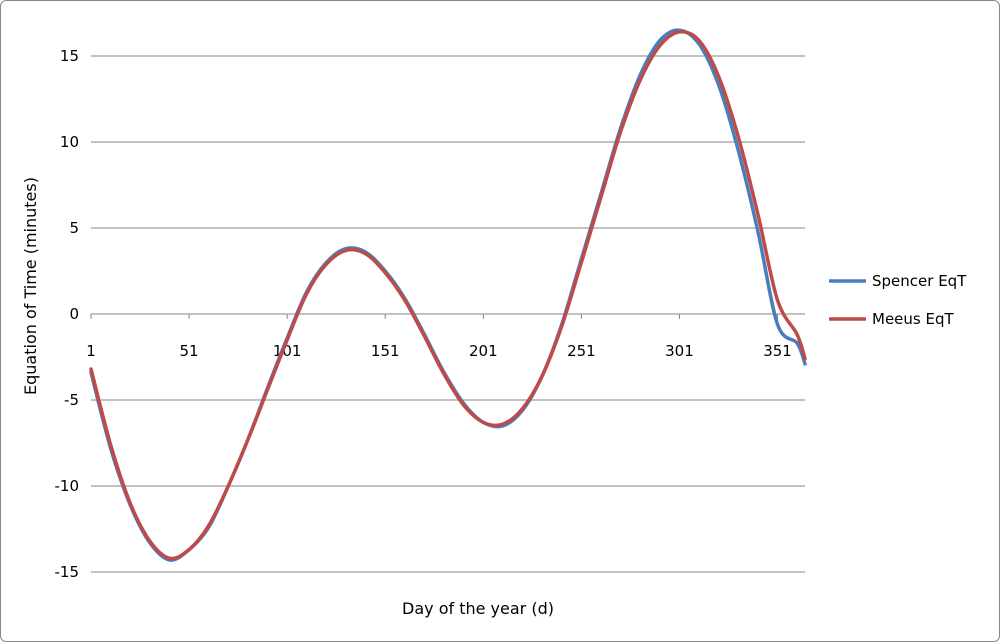  Describe the element at coordinates (898, 300) in the screenshot. I see `legend: Spencer EqT Meeus EqT` at that location.